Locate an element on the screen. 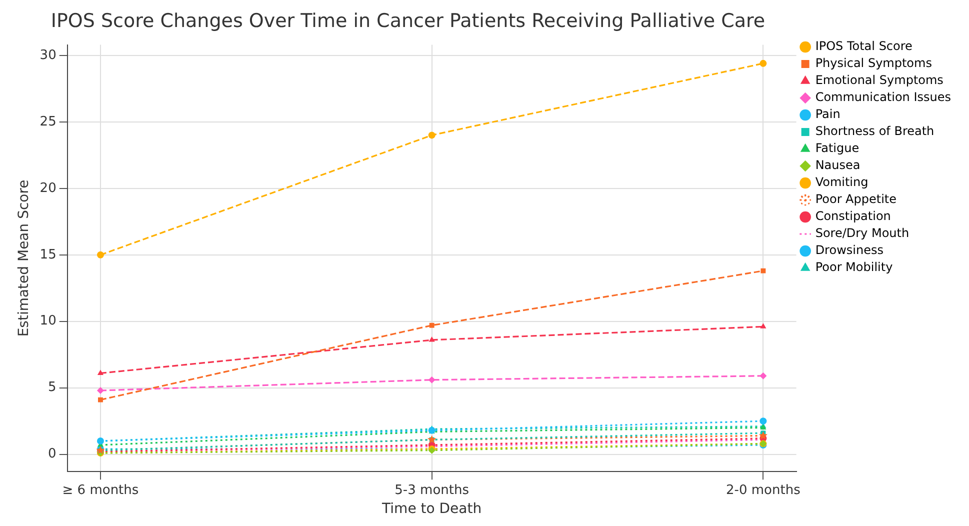 The height and width of the screenshot is (526, 969). y-tick-label: 20 is located at coordinates (48, 188).